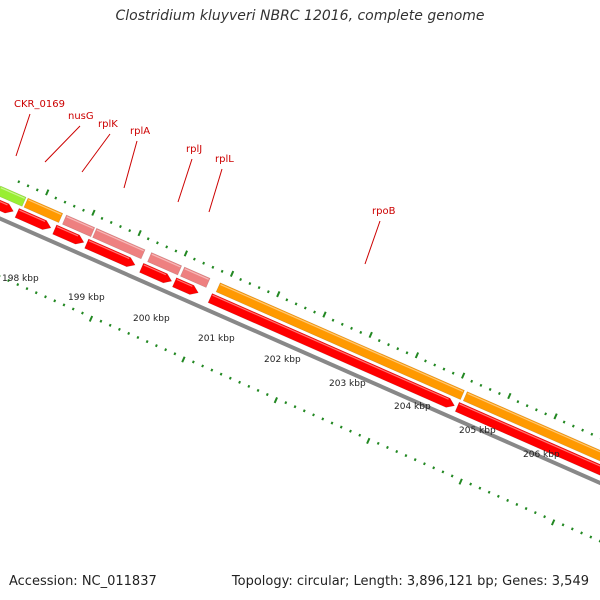 This screenshot has width=600, height=600. I want to click on kbp-label: 198 kbp, so click(20, 279).